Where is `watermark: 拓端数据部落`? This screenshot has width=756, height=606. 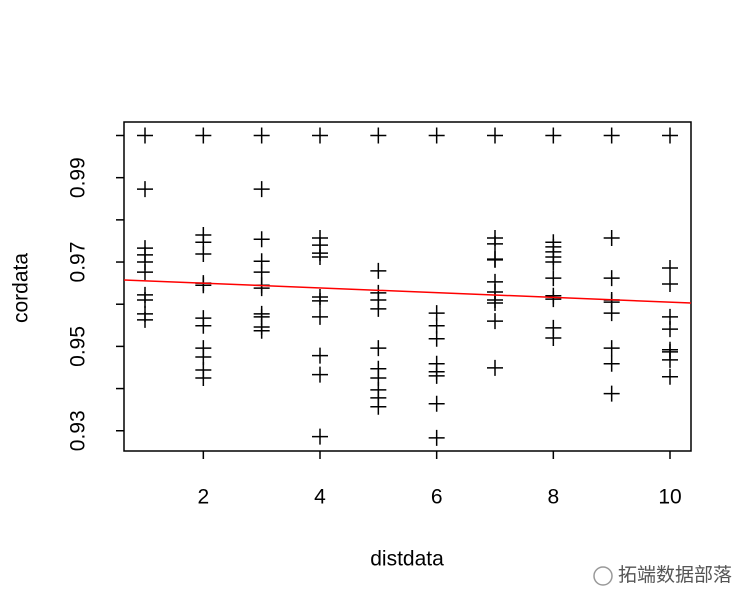 watermark: 拓端数据部落 is located at coordinates (675, 575).